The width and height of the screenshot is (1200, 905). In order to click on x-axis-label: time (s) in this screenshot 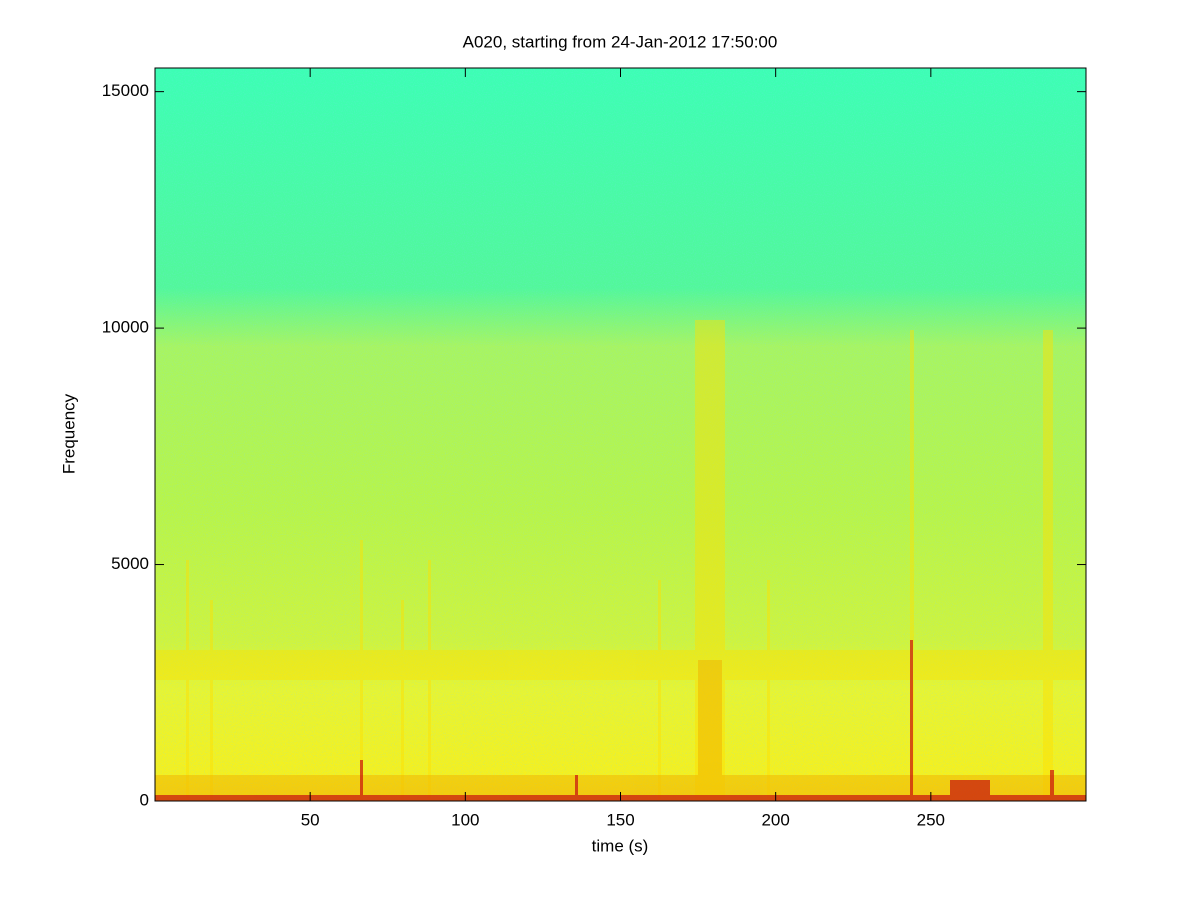, I will do `click(620, 845)`.